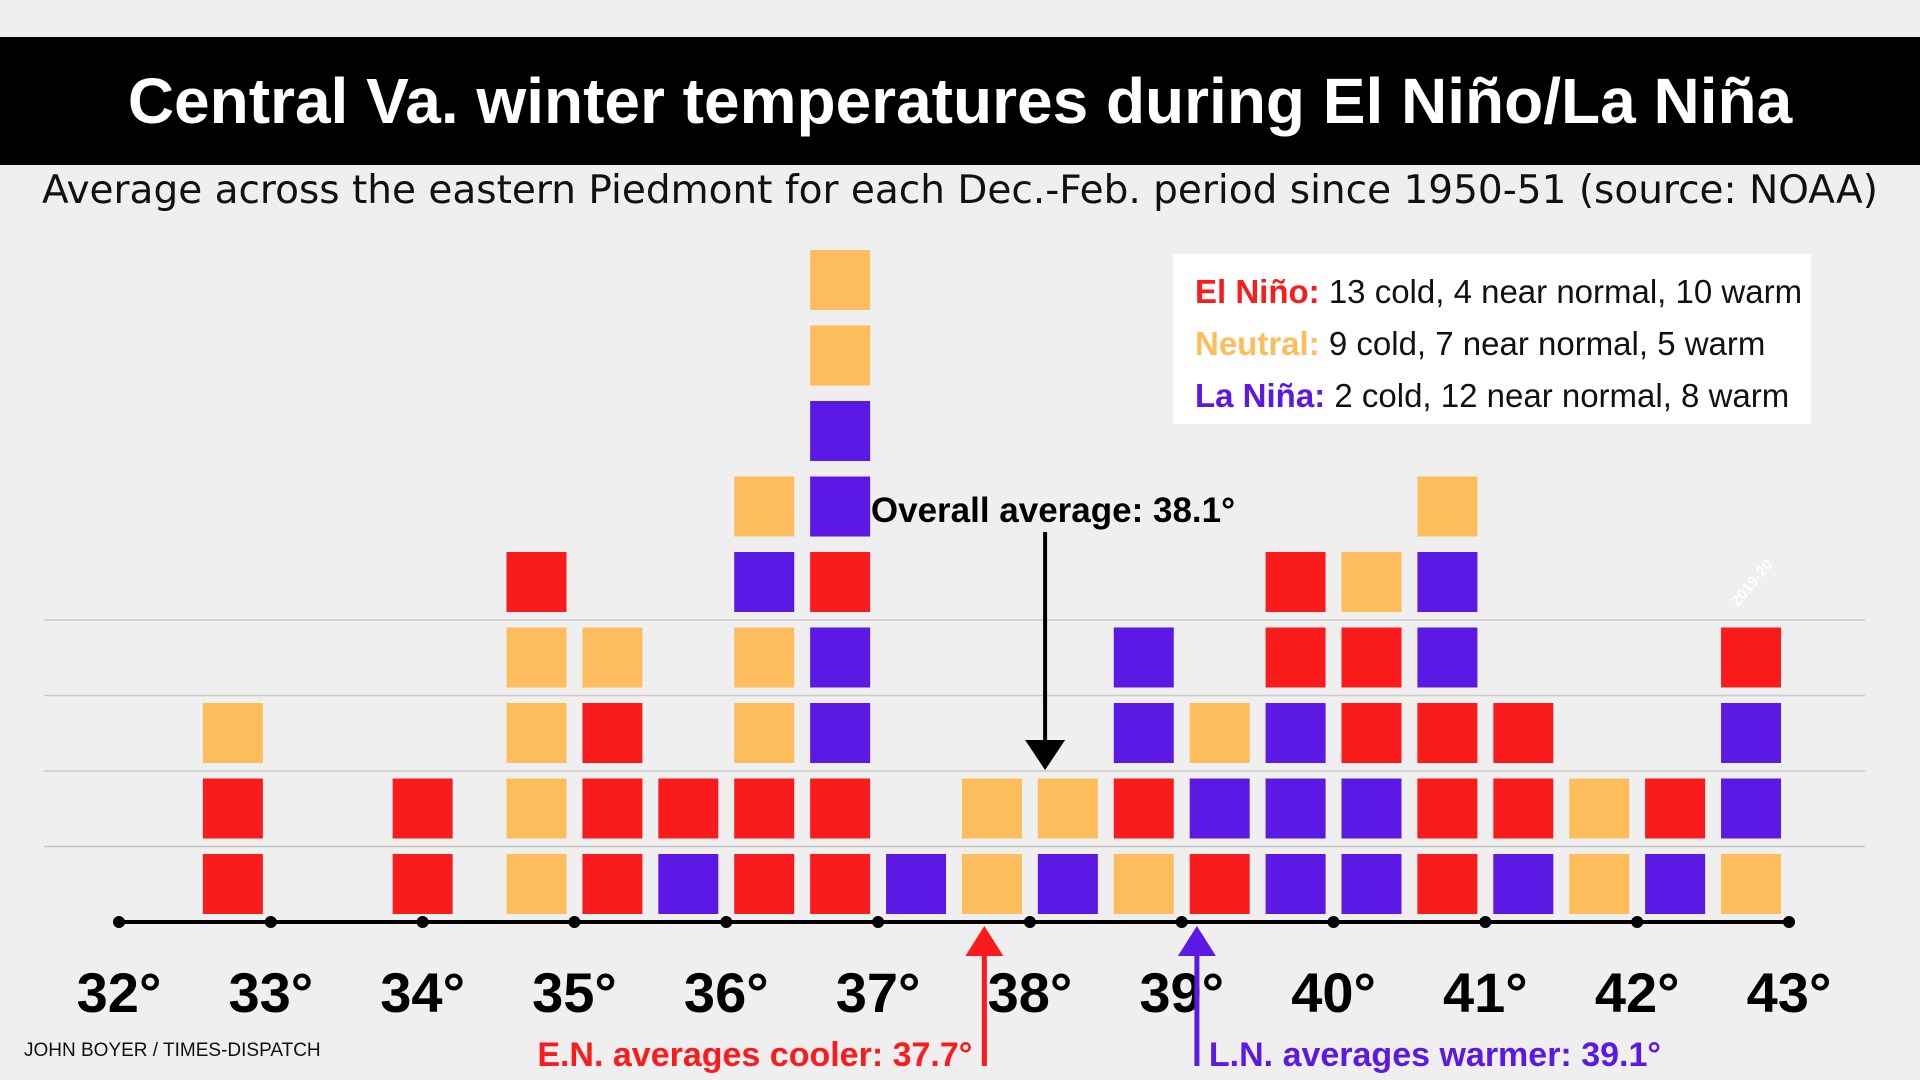 The width and height of the screenshot is (1920, 1080). What do you see at coordinates (574, 992) in the screenshot?
I see `x-tick-label: 35°` at bounding box center [574, 992].